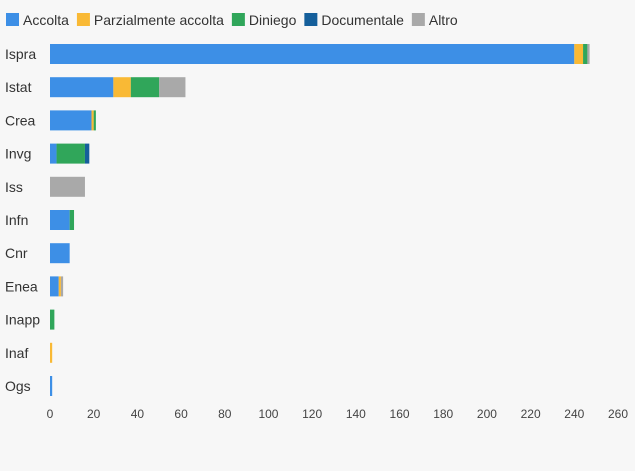 The height and width of the screenshot is (471, 635). What do you see at coordinates (16, 353) in the screenshot?
I see `category-label-inaf: Inaf` at bounding box center [16, 353].